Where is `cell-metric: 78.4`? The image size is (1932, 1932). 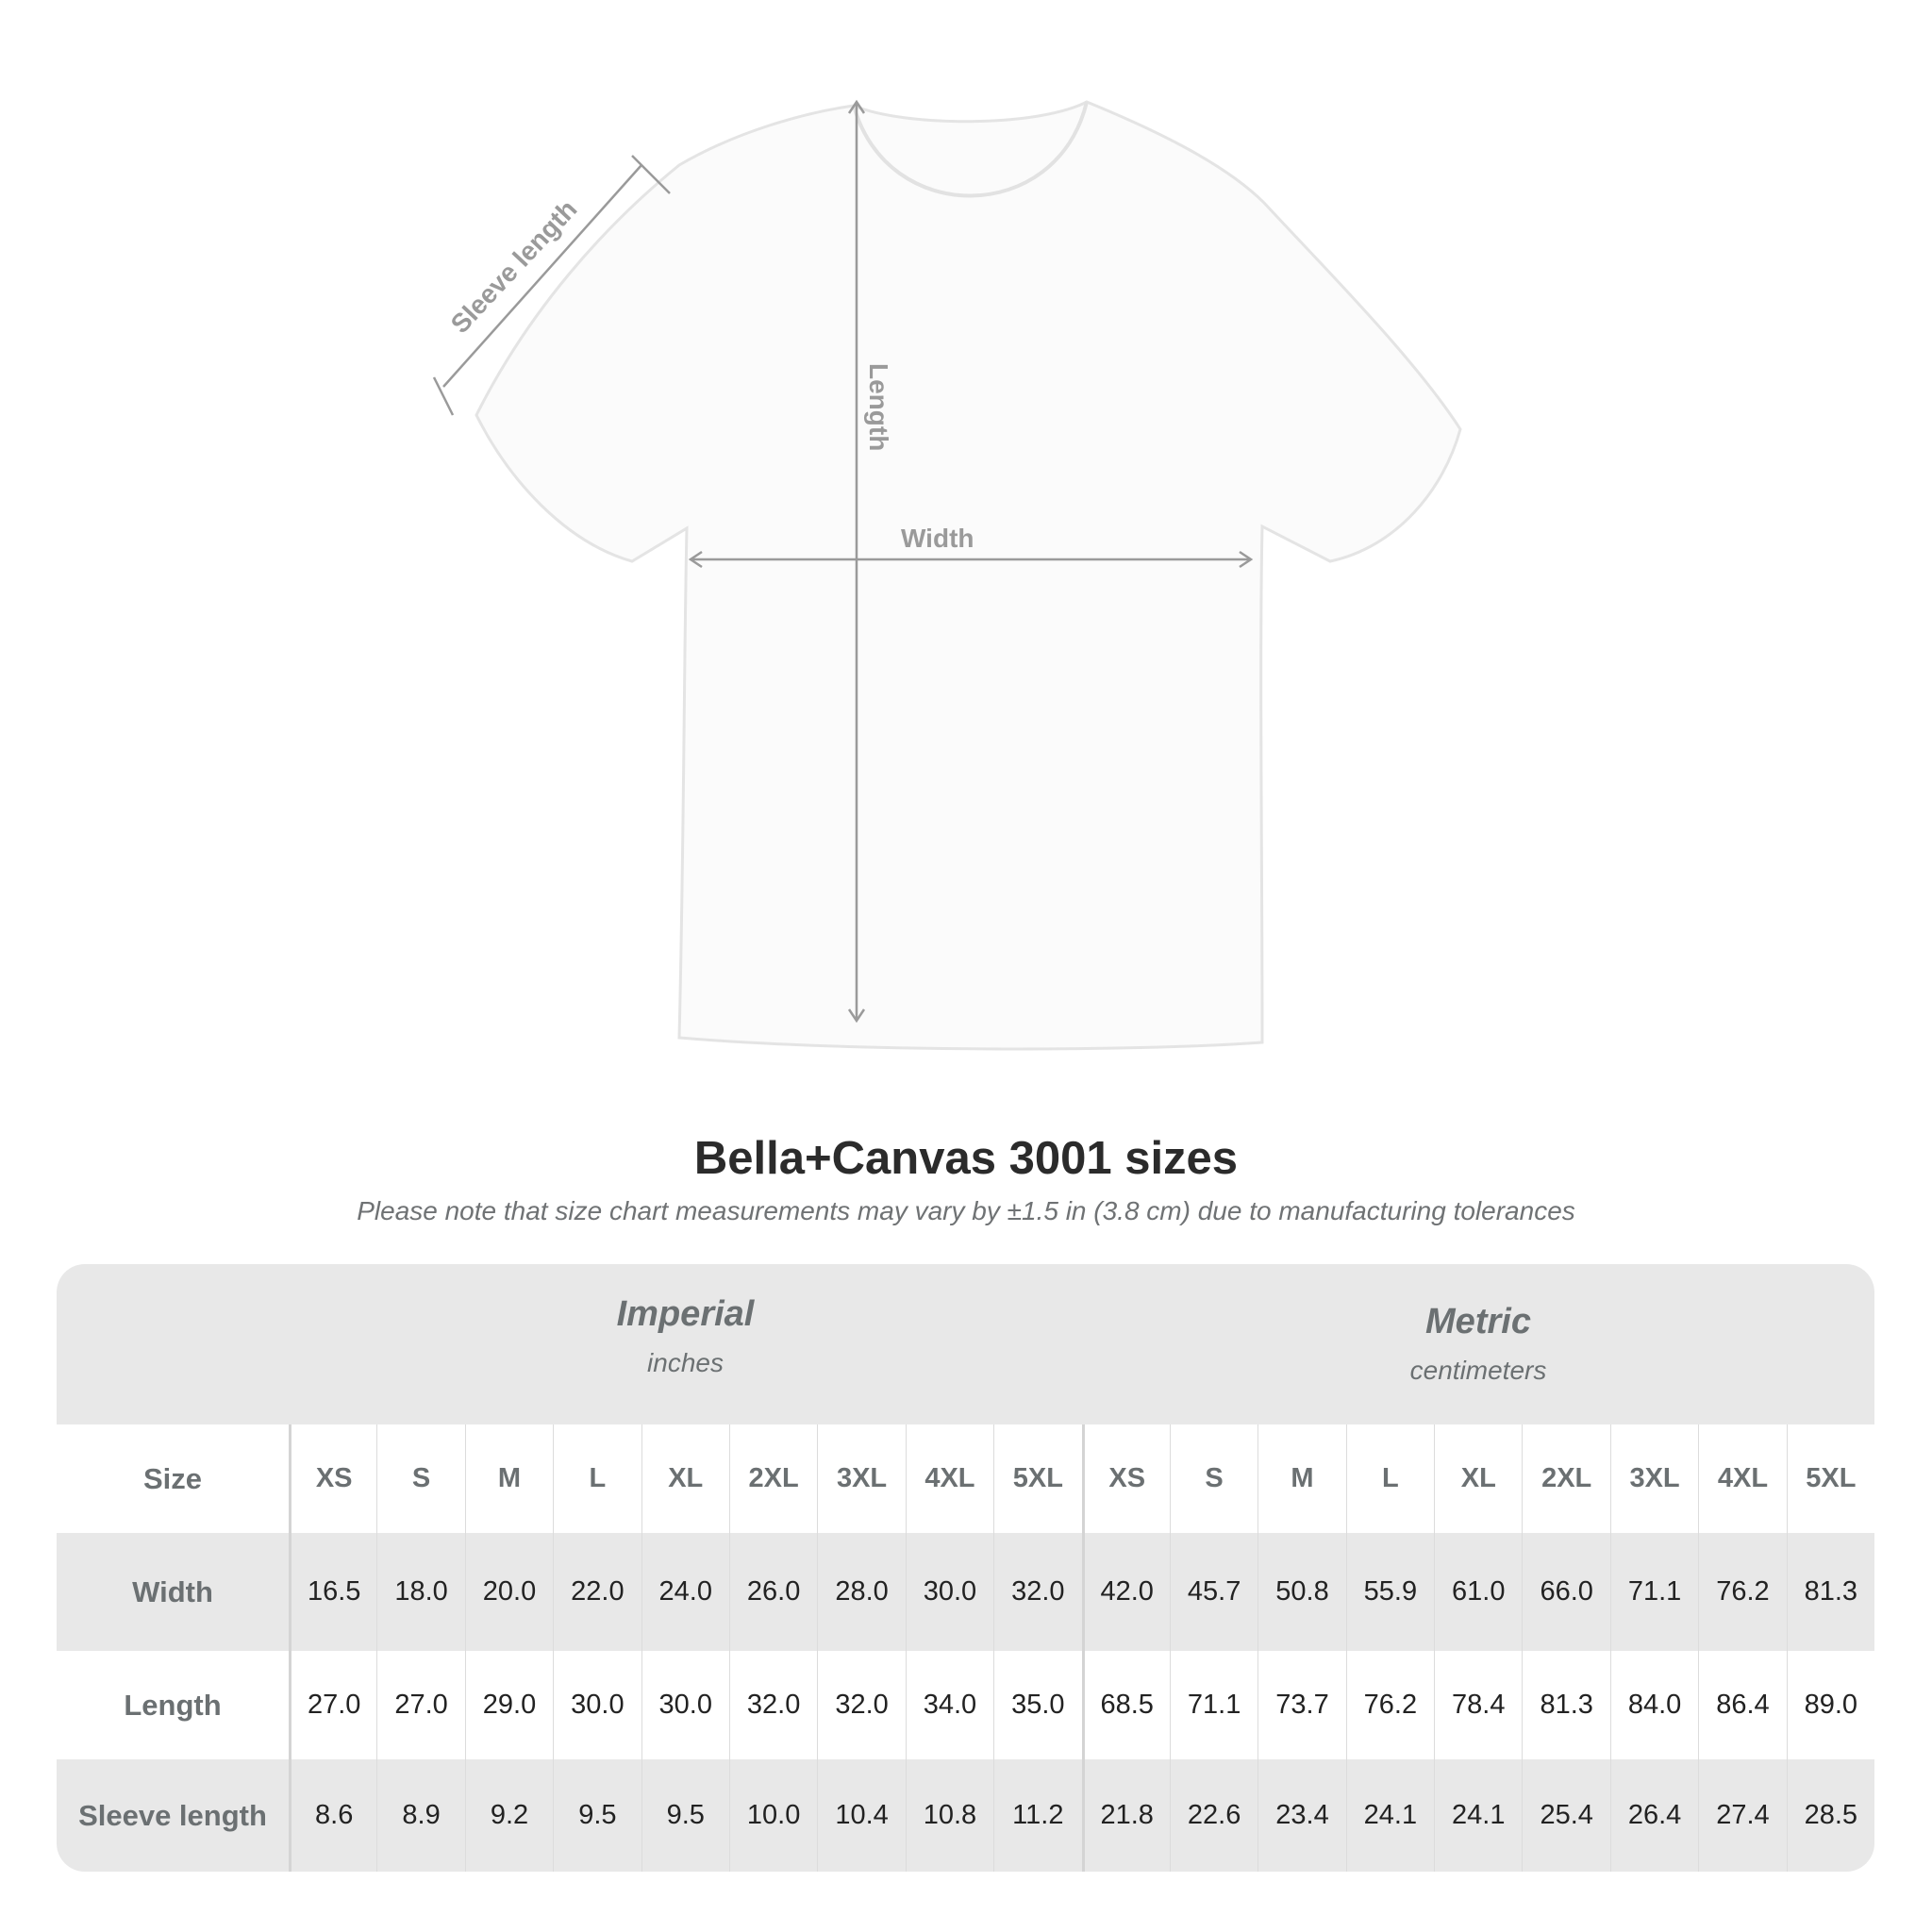
cell-metric: 78.4 is located at coordinates (1478, 1705).